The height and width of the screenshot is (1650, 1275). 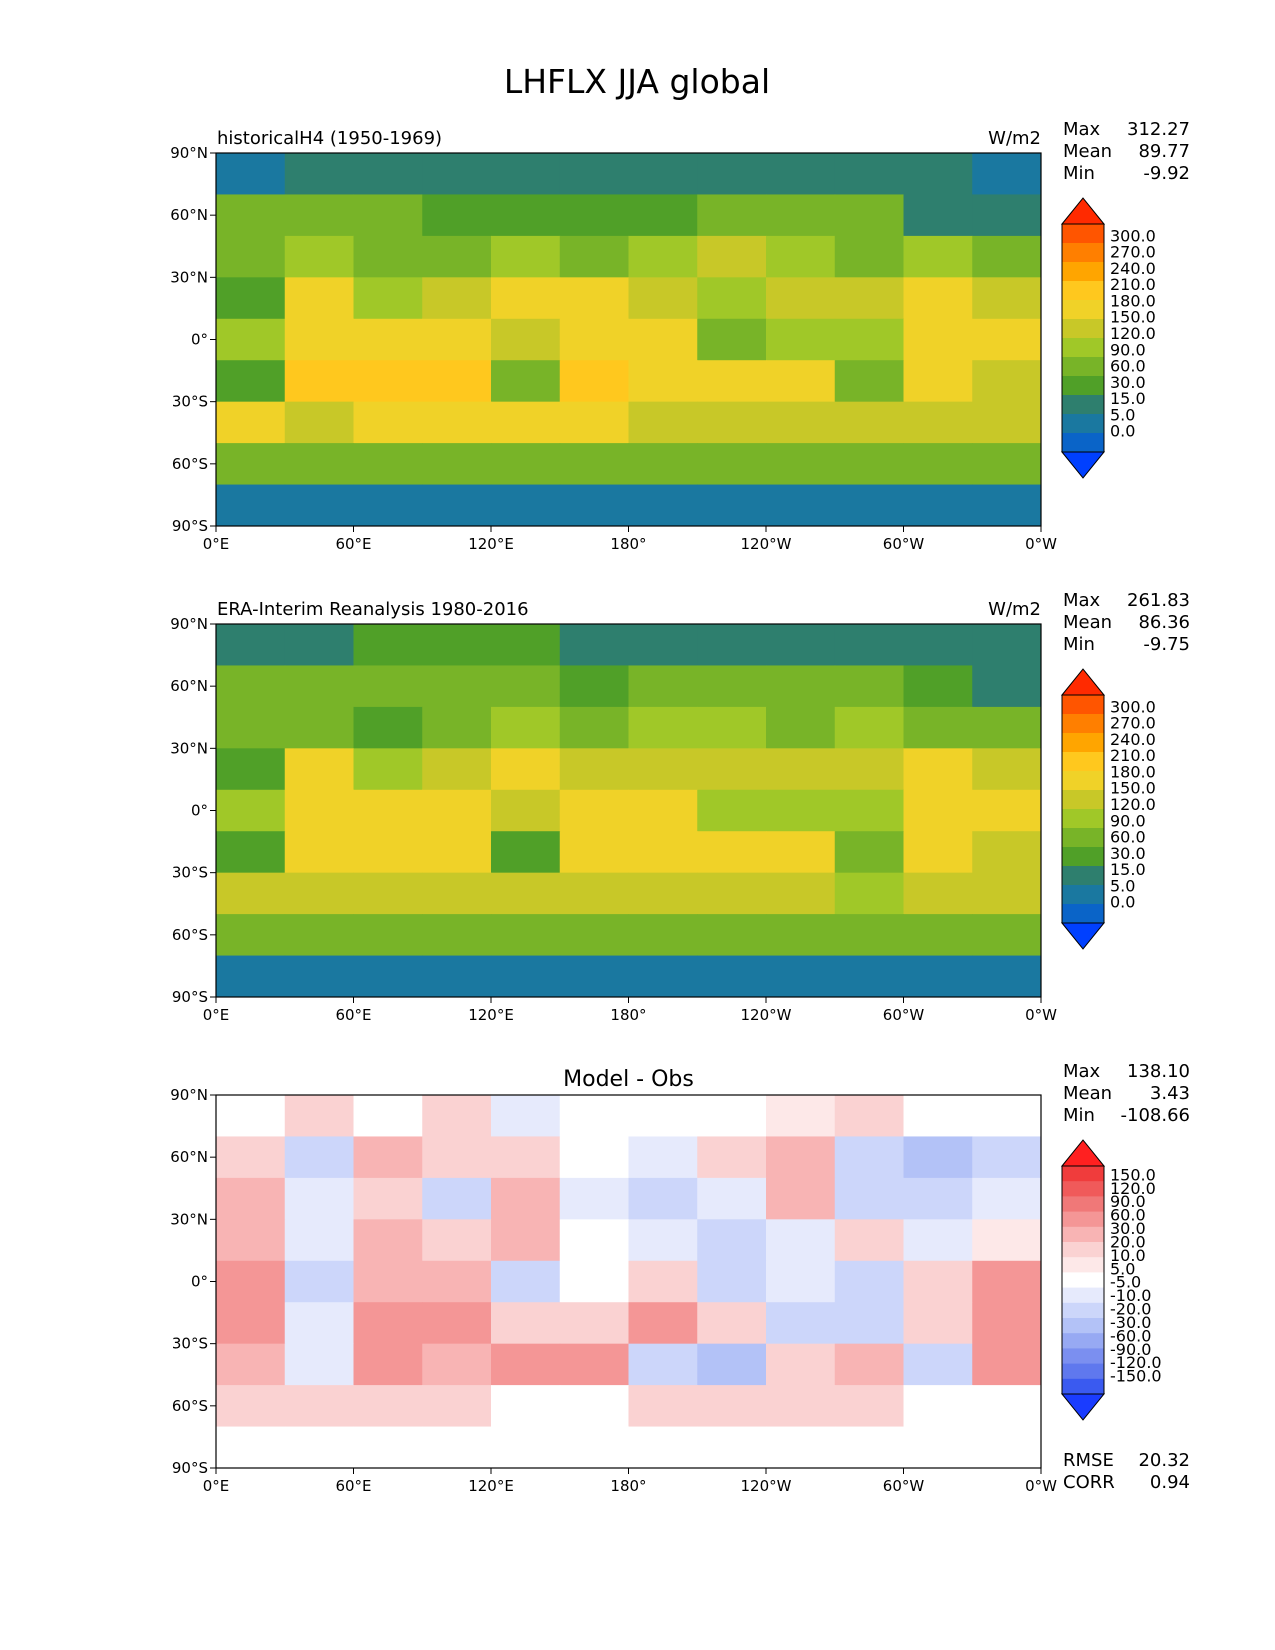 I want to click on colorbar-label: 5.0, so click(x=1122, y=1268).